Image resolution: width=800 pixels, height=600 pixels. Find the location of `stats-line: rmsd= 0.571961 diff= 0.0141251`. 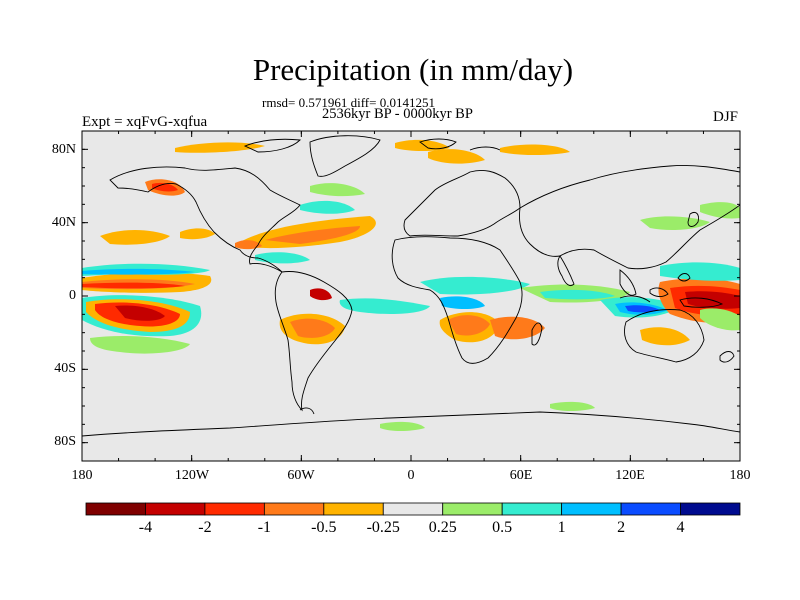

stats-line: rmsd= 0.571961 diff= 0.0141251 is located at coordinates (348, 102).